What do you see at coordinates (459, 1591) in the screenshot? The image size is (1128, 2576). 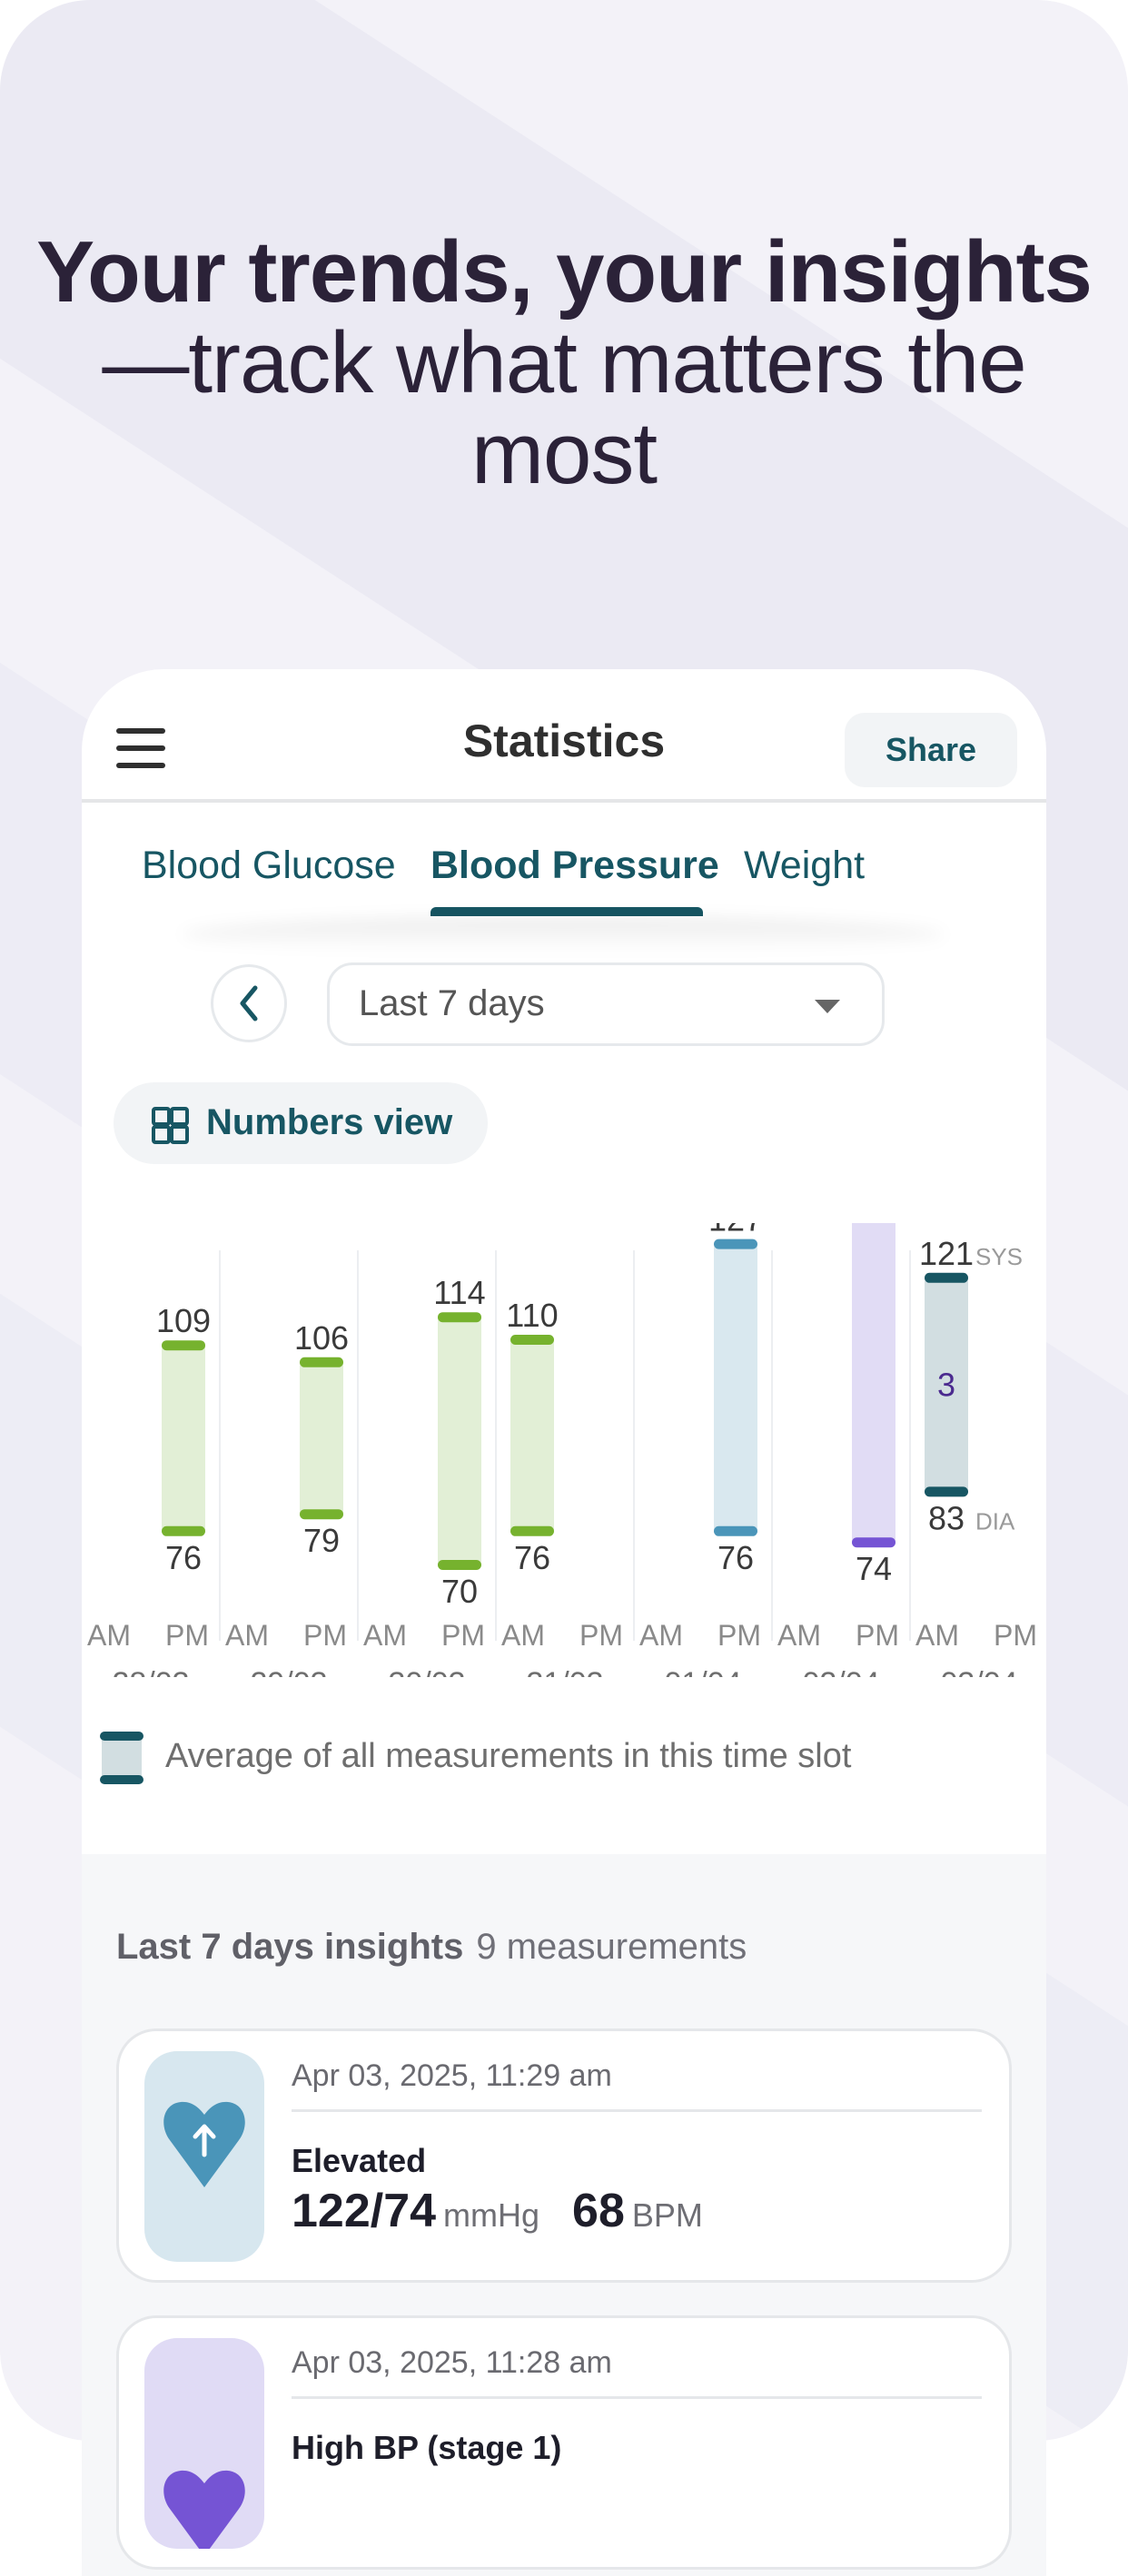 I see `diastolic-label: 70` at bounding box center [459, 1591].